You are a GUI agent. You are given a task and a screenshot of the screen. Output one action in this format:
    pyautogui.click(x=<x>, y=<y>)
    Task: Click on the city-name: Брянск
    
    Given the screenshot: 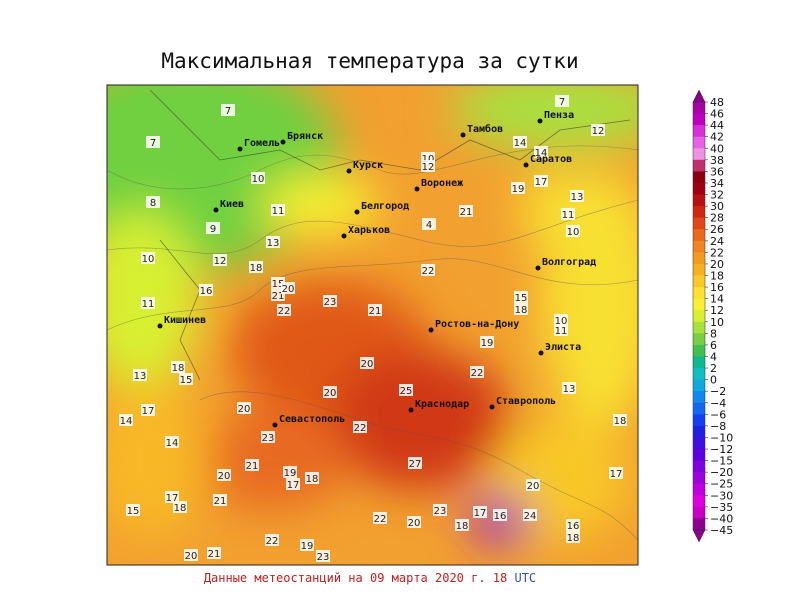 What is the action you would take?
    pyautogui.click(x=305, y=136)
    